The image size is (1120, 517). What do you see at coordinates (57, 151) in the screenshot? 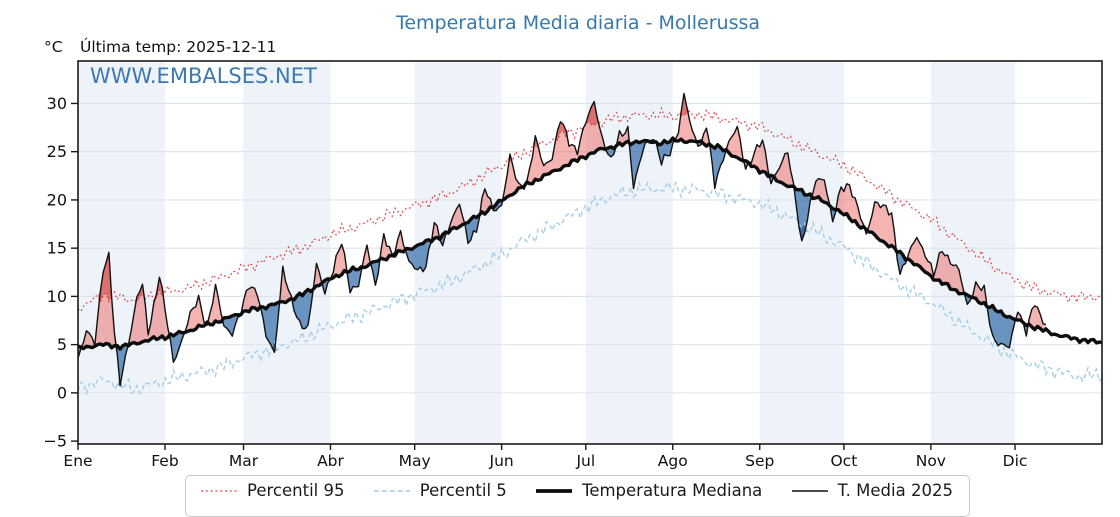
I see `y-tick-label: 25` at bounding box center [57, 151].